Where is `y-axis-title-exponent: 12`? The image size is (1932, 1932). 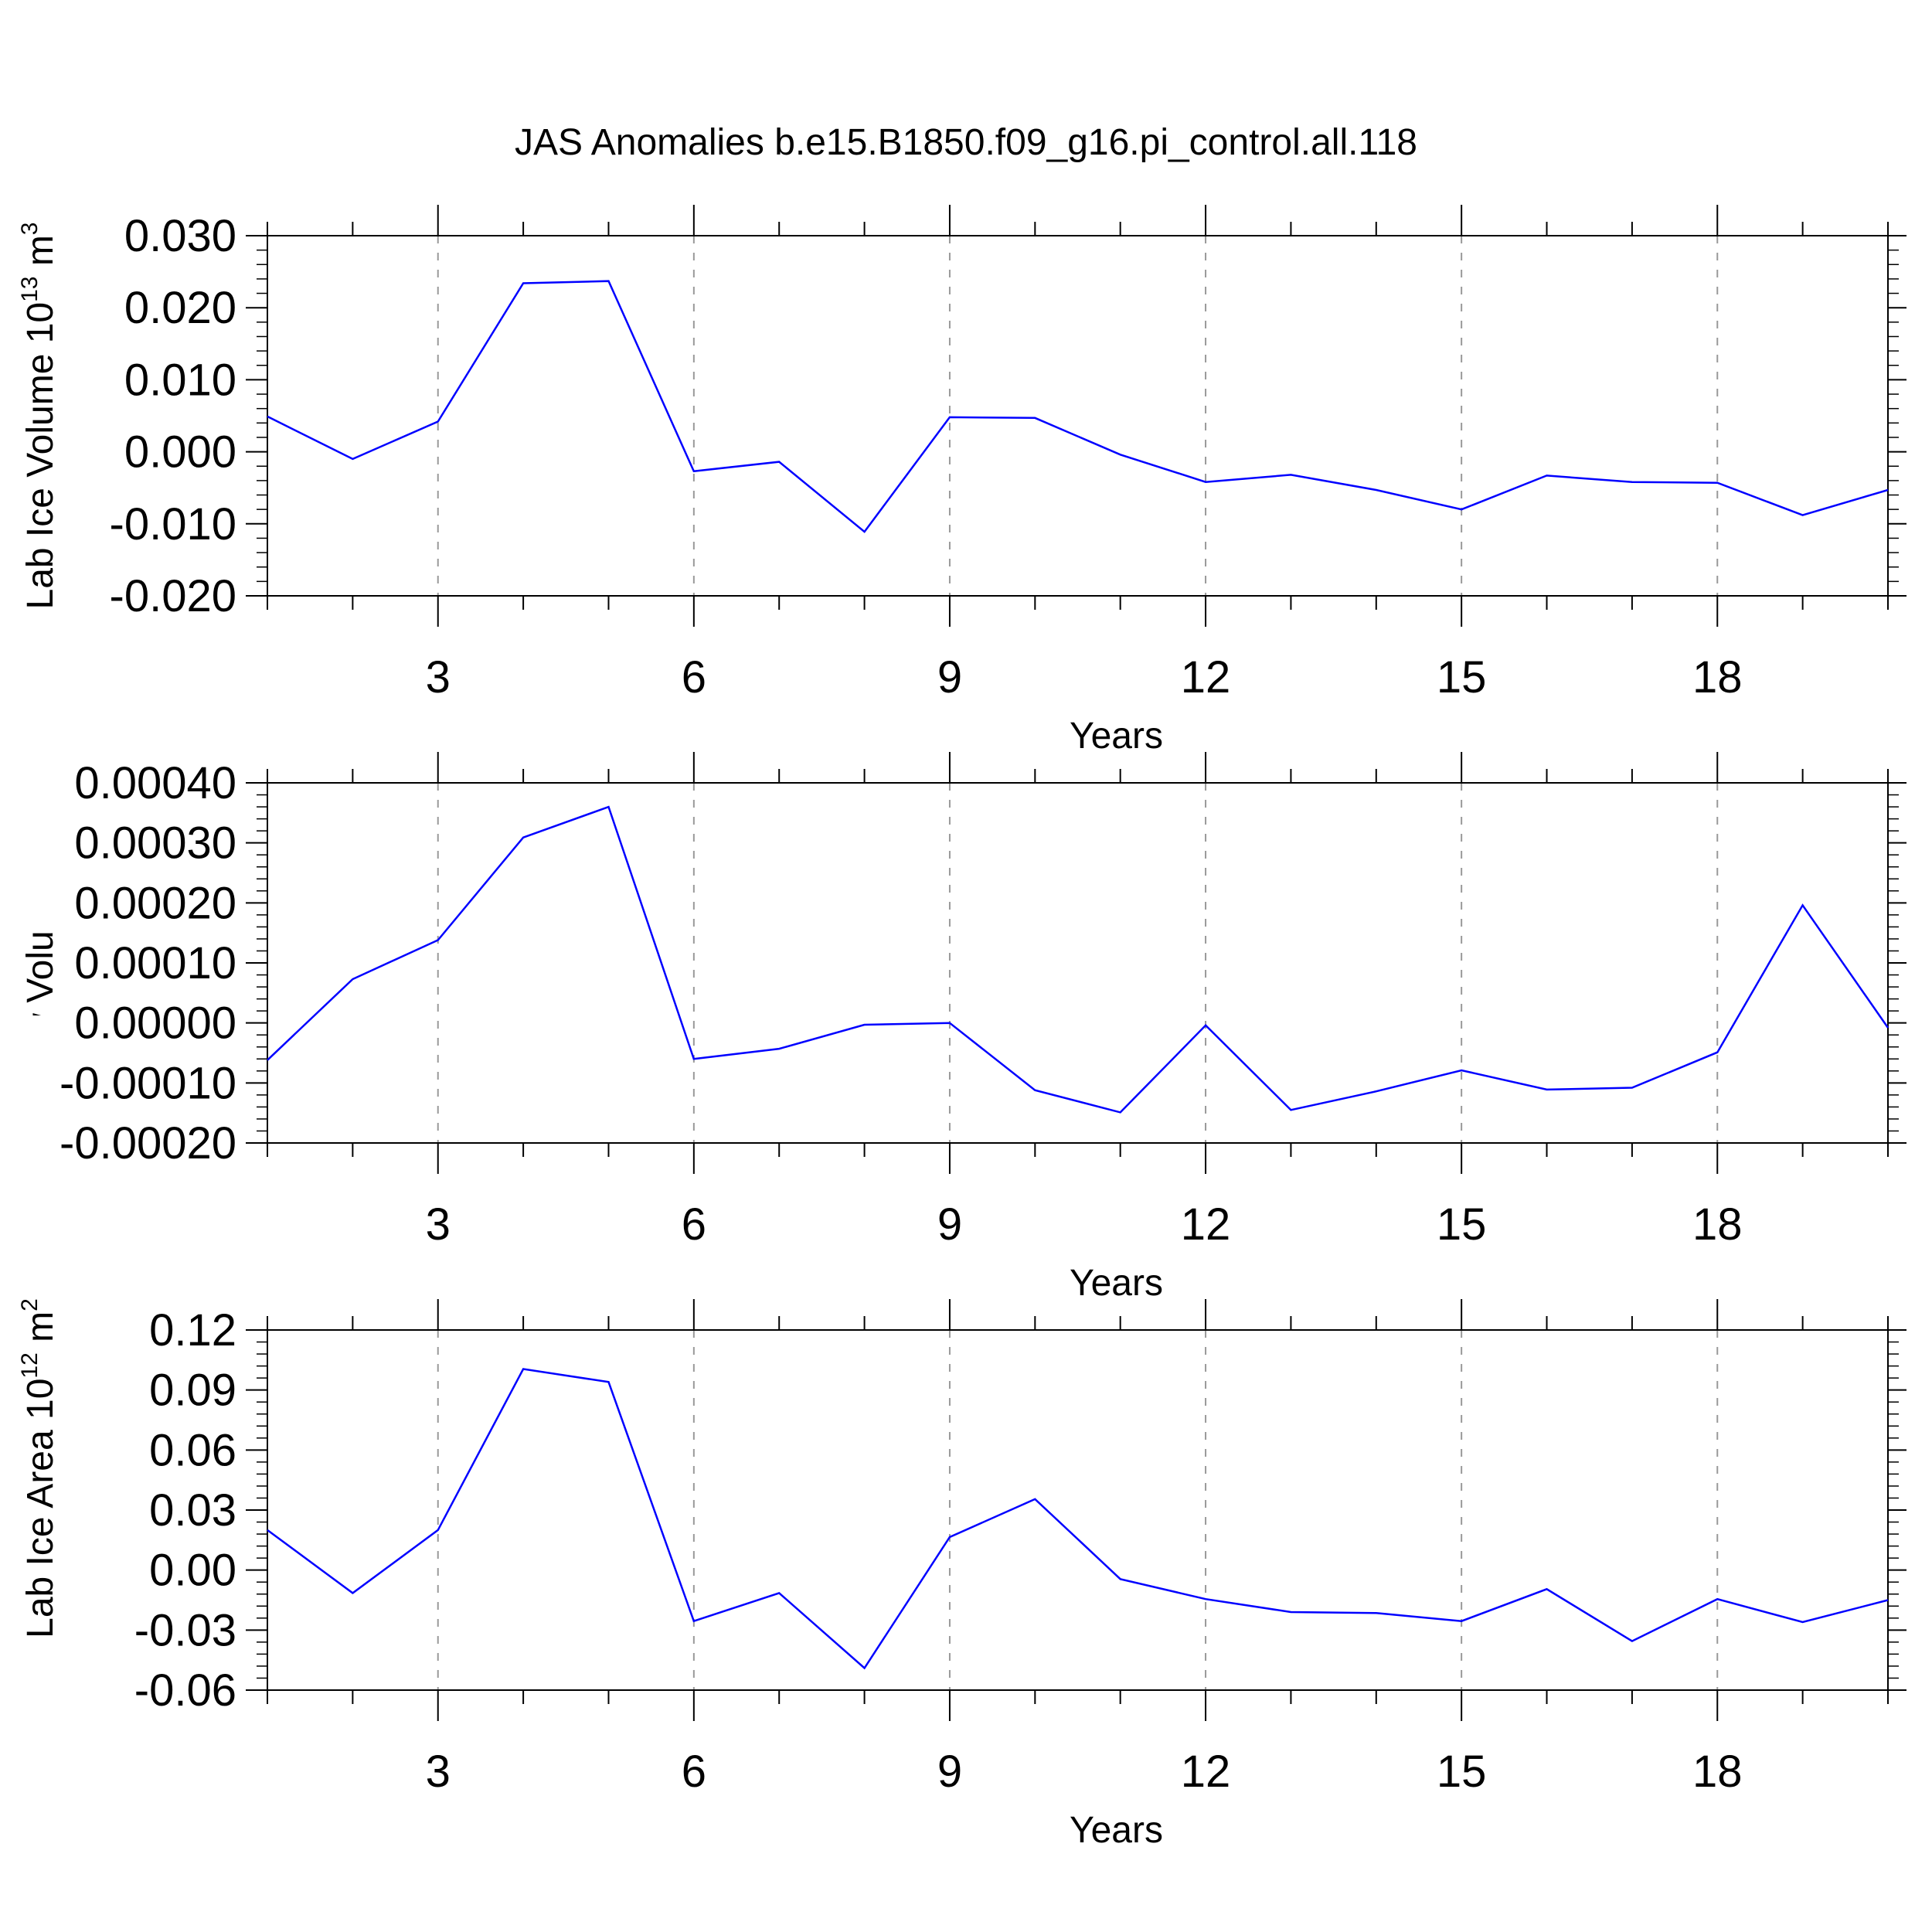 y-axis-title-exponent: 12 is located at coordinates (30, 1365).